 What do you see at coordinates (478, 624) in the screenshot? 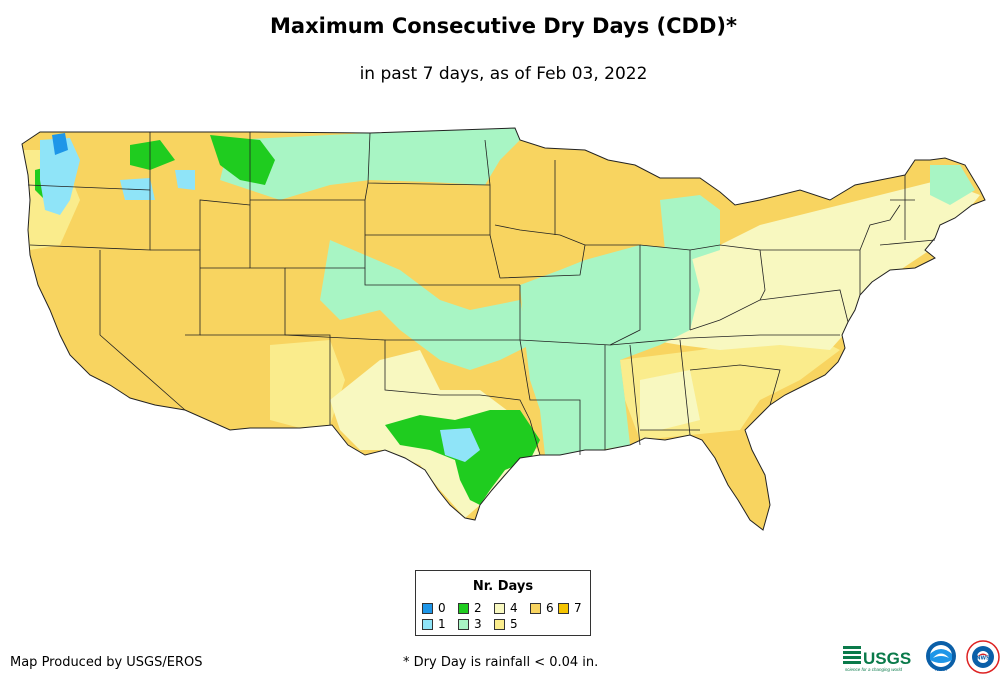
I see `legend-label-3: 3` at bounding box center [478, 624].